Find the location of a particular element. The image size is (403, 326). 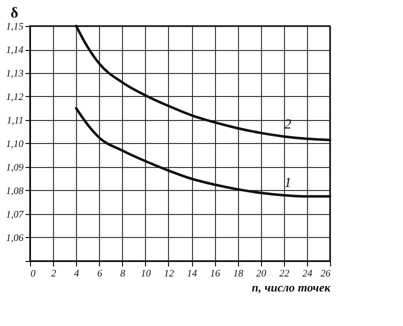

x-tick-label: 16 is located at coordinates (215, 274).